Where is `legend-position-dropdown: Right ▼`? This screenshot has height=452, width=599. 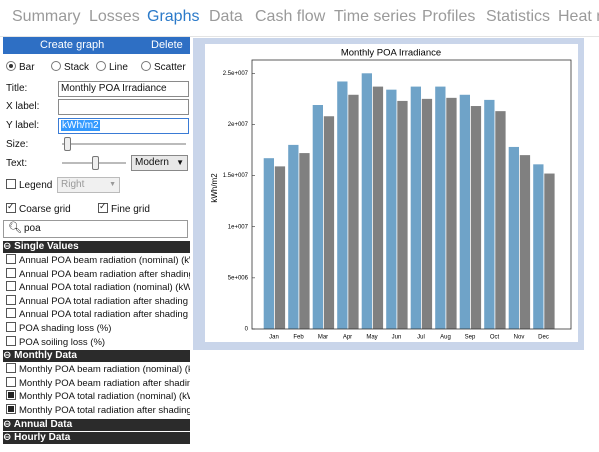
legend-position-dropdown: Right ▼ is located at coordinates (88, 185).